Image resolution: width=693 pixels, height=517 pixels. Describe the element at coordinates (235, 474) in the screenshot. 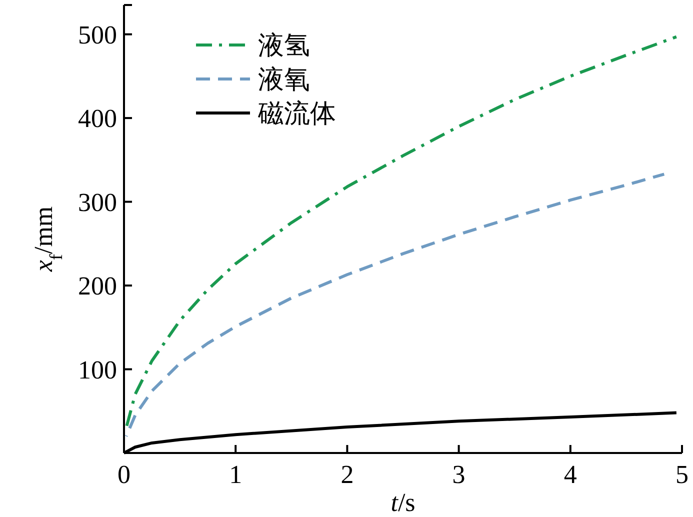

I see `x-tick-label: 1` at that location.